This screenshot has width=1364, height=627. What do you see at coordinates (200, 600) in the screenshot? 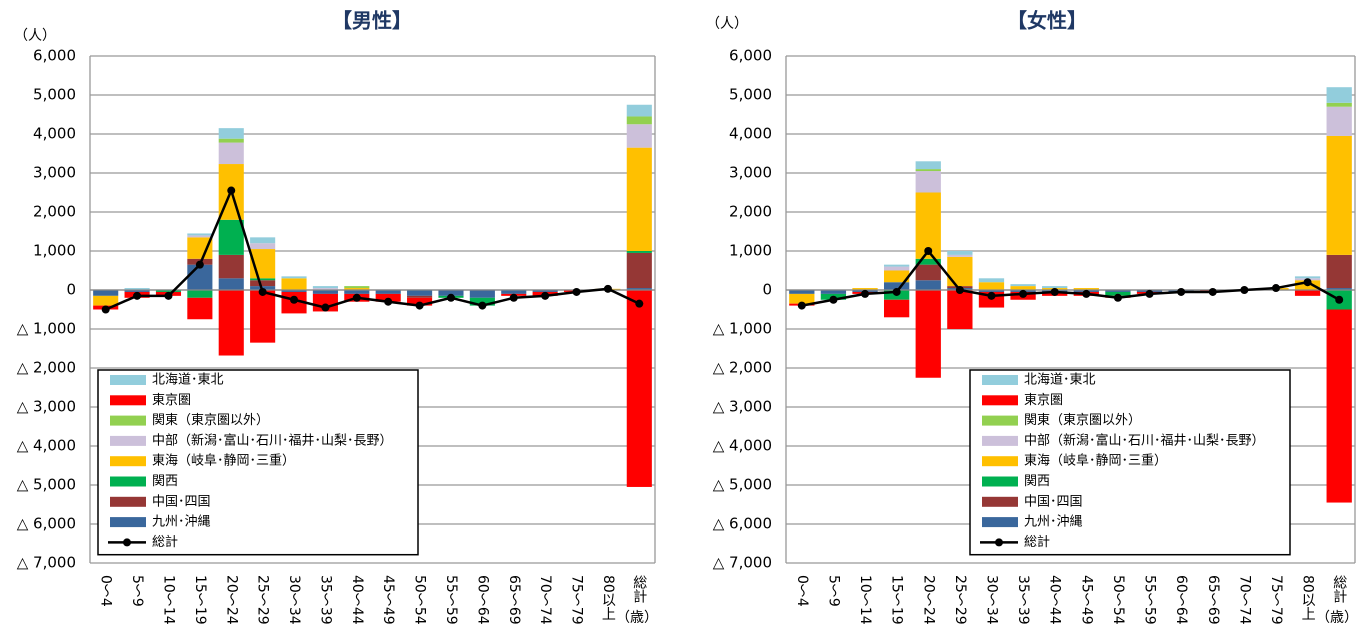
I see `x-tick-label: 15～19` at bounding box center [200, 600].